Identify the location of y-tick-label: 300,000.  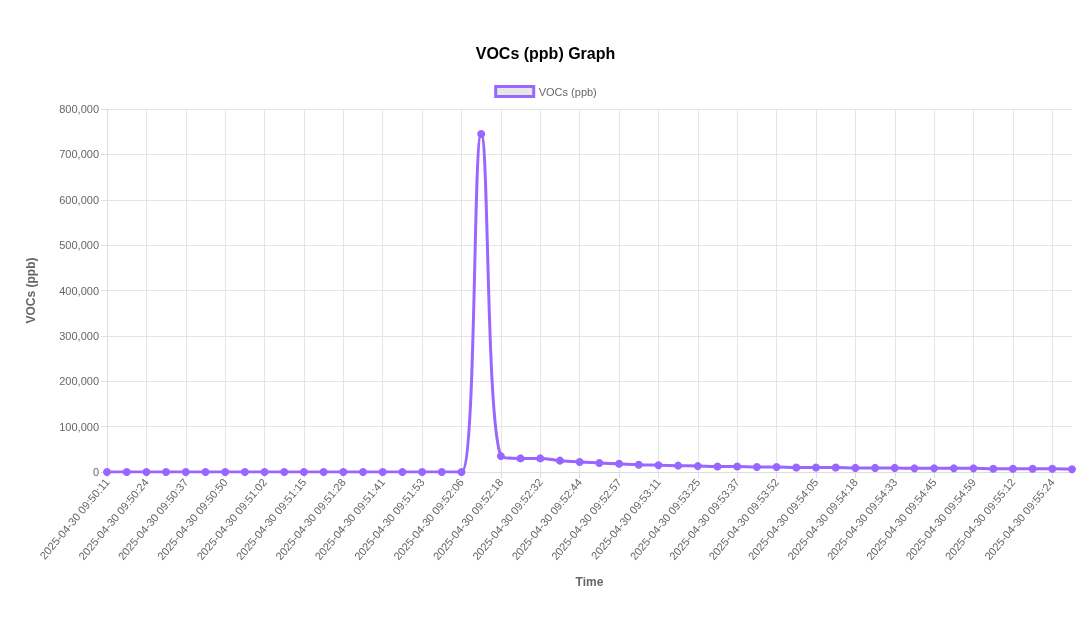
(79, 335).